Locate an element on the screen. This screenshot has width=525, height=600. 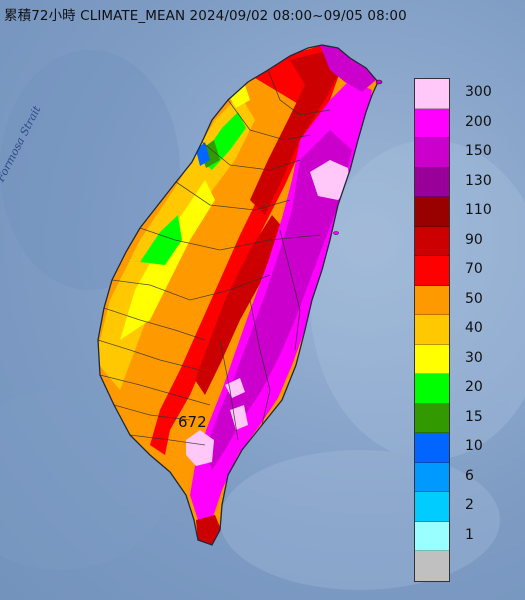
legend-label: 10 is located at coordinates (474, 446).